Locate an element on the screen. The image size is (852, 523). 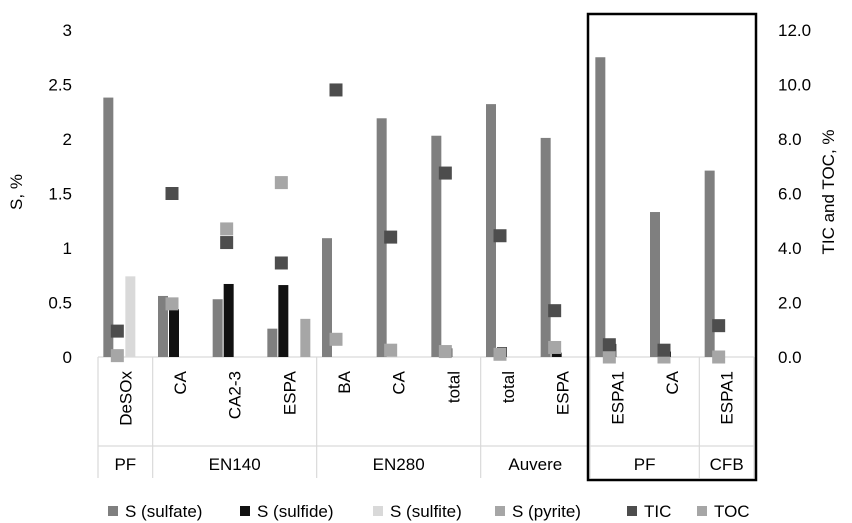
y-tick-label: 1.5 is located at coordinates (60, 194).